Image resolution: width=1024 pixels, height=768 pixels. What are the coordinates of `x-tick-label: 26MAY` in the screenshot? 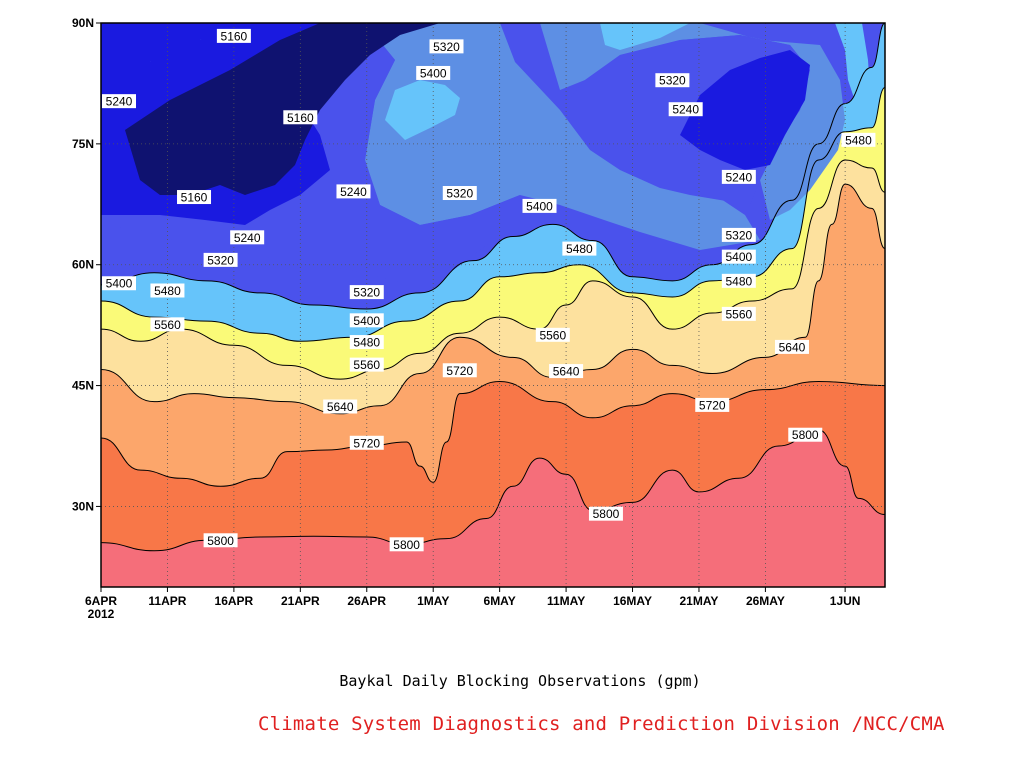 It's located at (765, 601).